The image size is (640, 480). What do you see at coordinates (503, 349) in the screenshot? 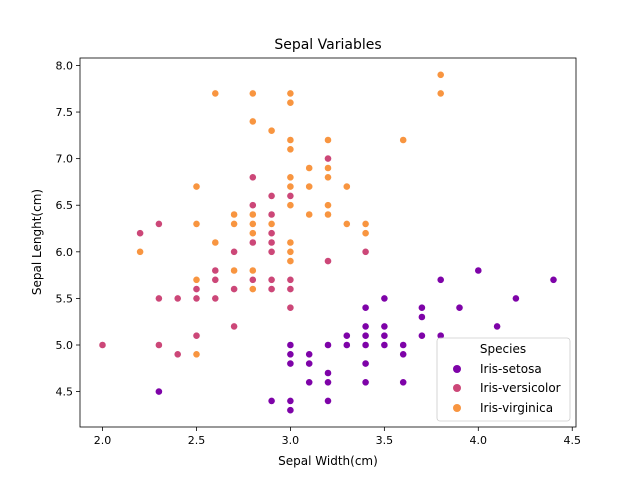
I see `legend-title: Species` at bounding box center [503, 349].